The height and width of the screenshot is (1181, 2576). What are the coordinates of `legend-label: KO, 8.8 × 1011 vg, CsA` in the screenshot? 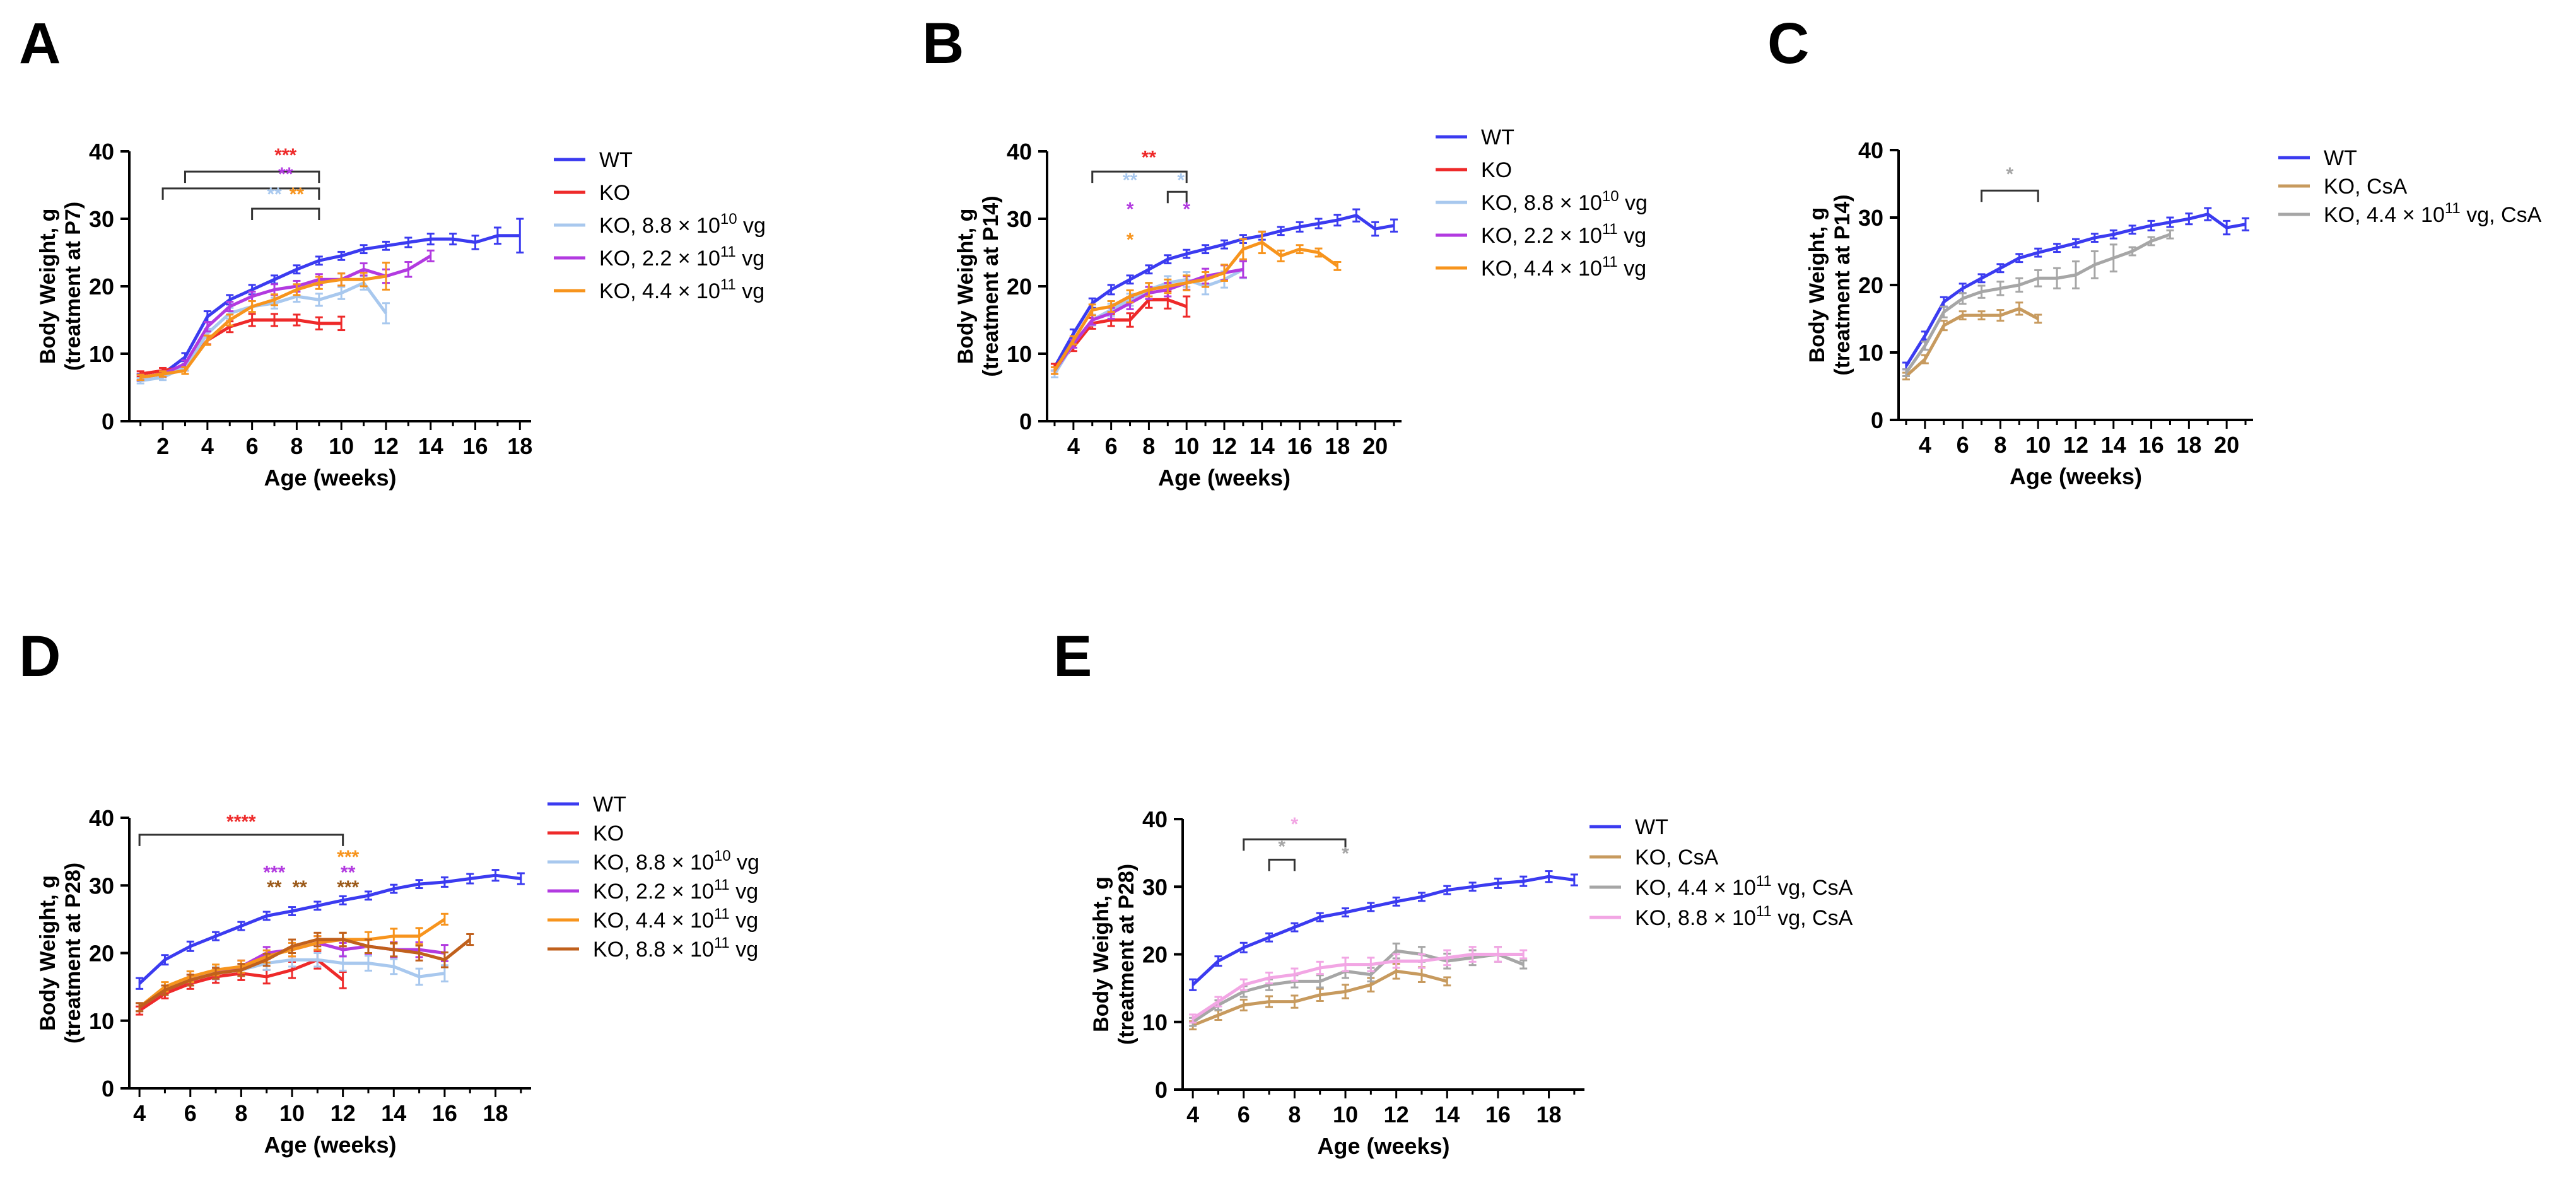 It's located at (1744, 916).